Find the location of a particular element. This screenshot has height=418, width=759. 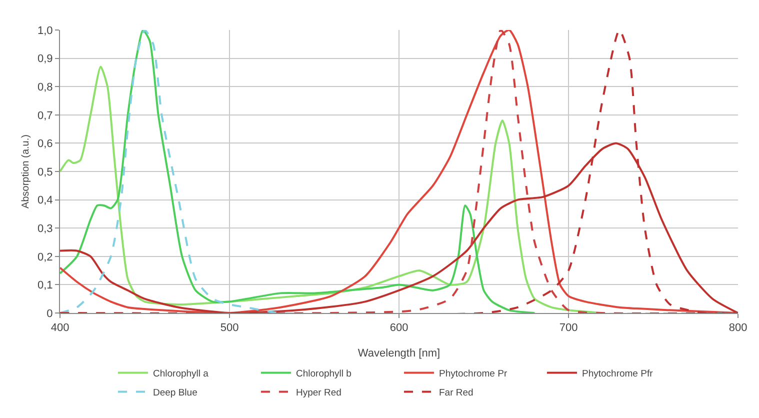

y-tick-label: 0,8 is located at coordinates (45, 87).